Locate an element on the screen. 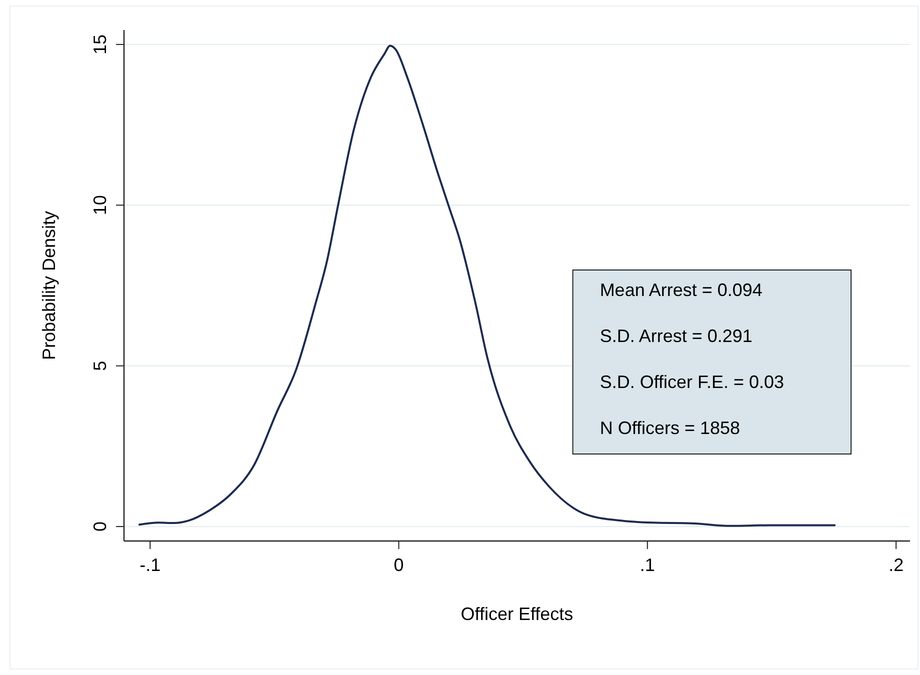 Image resolution: width=920 pixels, height=675 pixels. y-tick-label: 0 is located at coordinates (100, 527).